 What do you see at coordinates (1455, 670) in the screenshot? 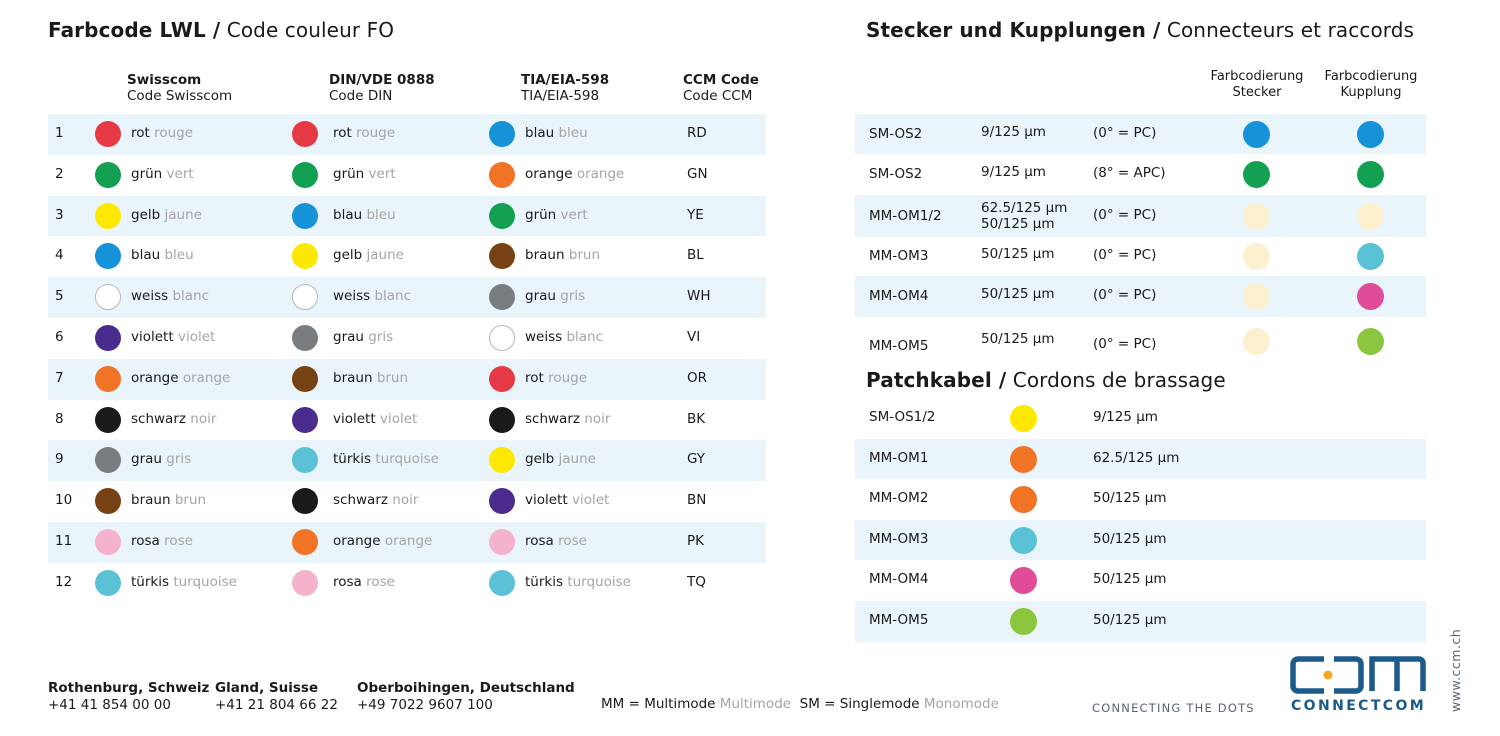
I see `website-url: www.ccm.ch` at bounding box center [1455, 670].